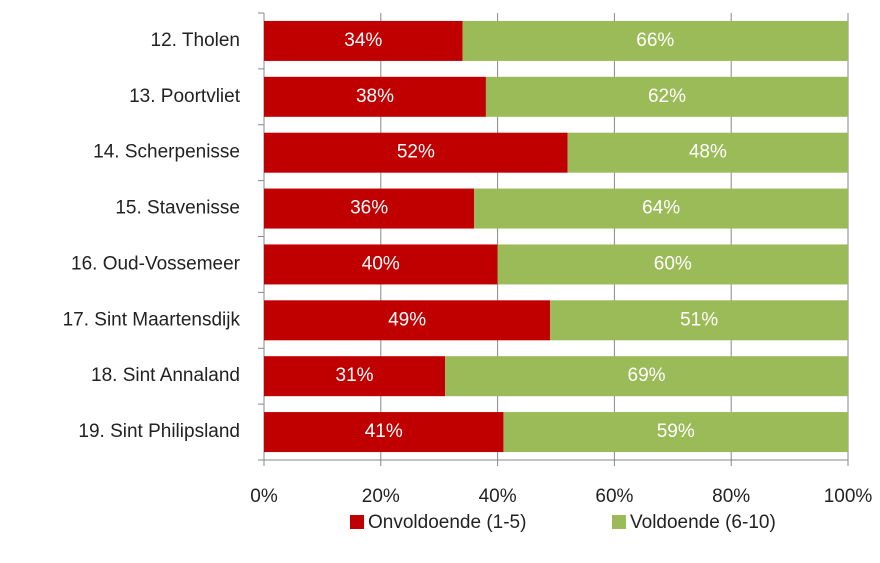 The image size is (880, 563). Describe the element at coordinates (185, 96) in the screenshot. I see `y-tick-label: 13. Poortvliet` at that location.